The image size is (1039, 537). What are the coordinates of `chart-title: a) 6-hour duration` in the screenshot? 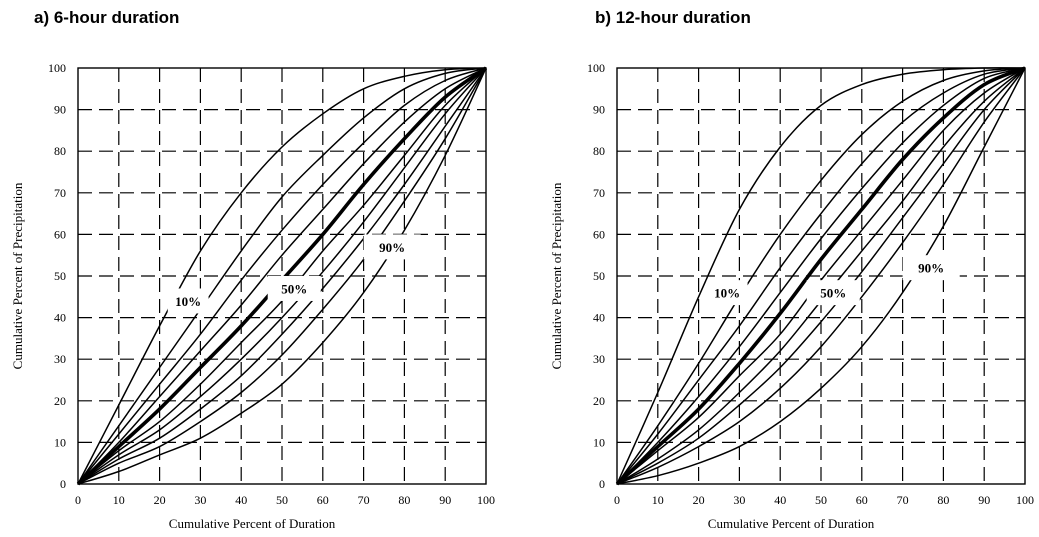 It's located at (107, 17).